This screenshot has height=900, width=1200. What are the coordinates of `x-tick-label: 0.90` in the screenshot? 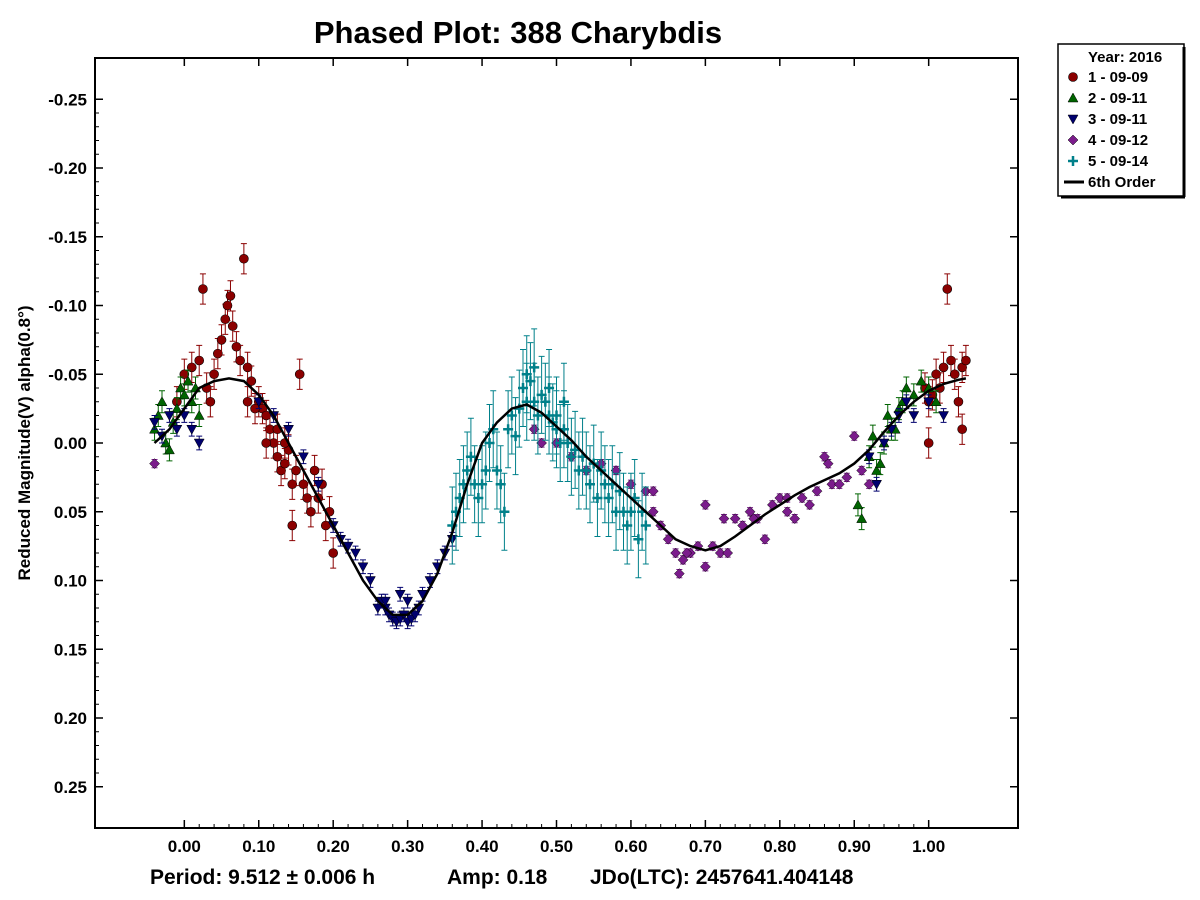 It's located at (854, 846).